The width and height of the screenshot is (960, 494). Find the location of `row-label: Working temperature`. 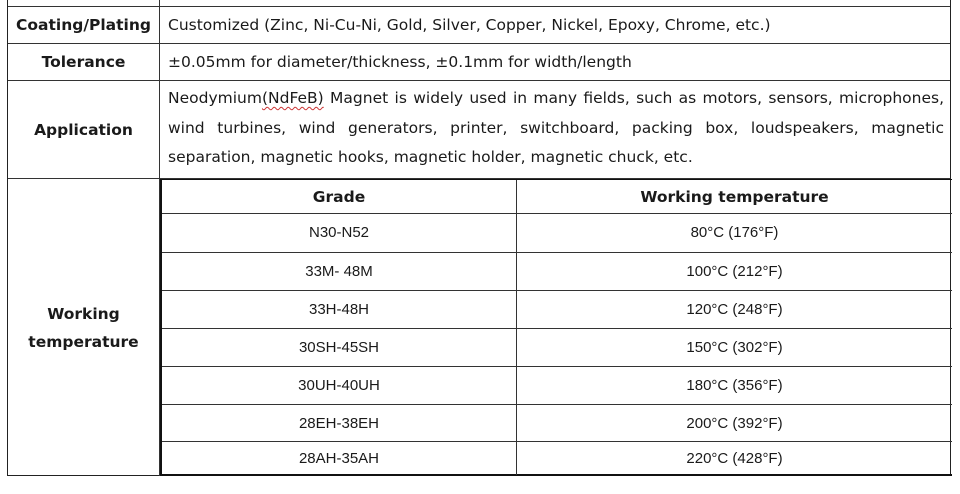

row-label: Working temperature is located at coordinates (84, 327).